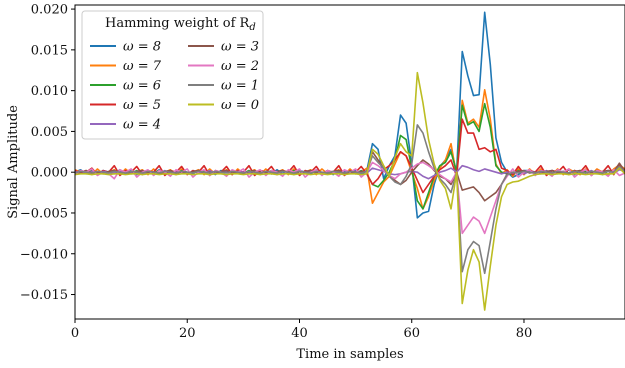 This screenshot has height=368, width=625. I want to click on legend-label-4: ω = 4, so click(142, 125).